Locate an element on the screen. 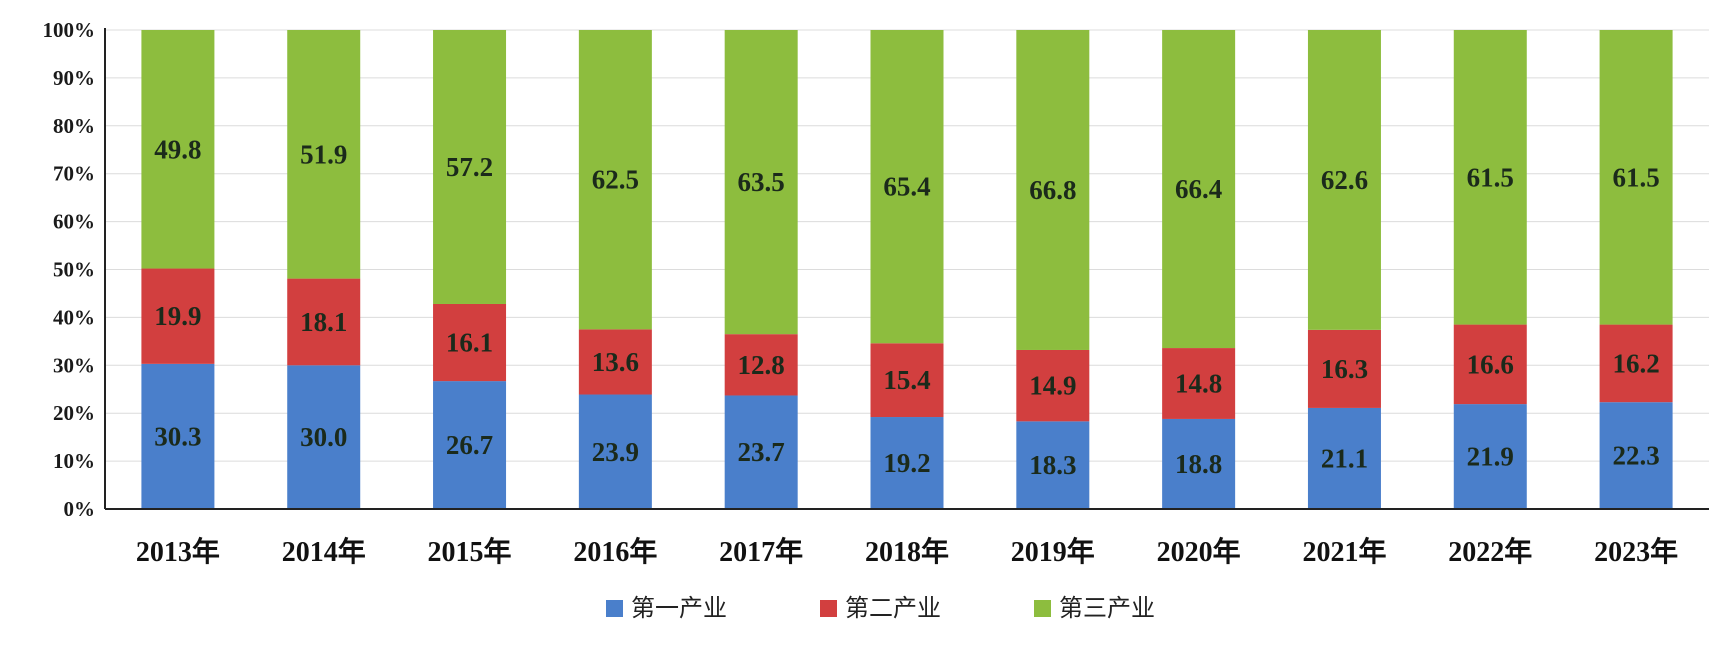 The width and height of the screenshot is (1719, 650). data-label: 23.7 is located at coordinates (761, 452).